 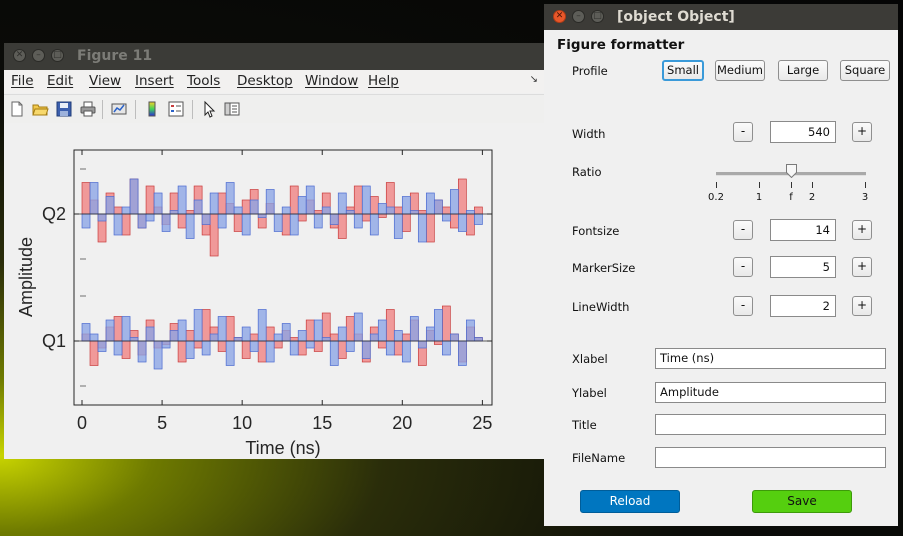 I want to click on menu-tools: Tools, so click(x=204, y=81).